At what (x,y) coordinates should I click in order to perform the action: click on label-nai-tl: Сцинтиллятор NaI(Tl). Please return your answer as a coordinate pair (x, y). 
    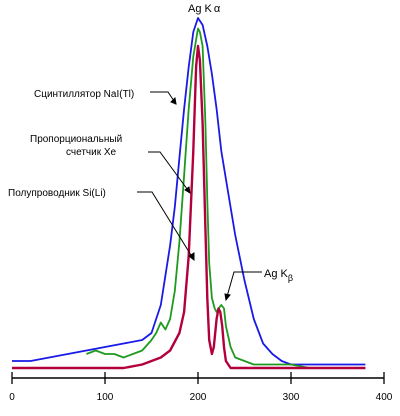
    Looking at the image, I should click on (84, 94).